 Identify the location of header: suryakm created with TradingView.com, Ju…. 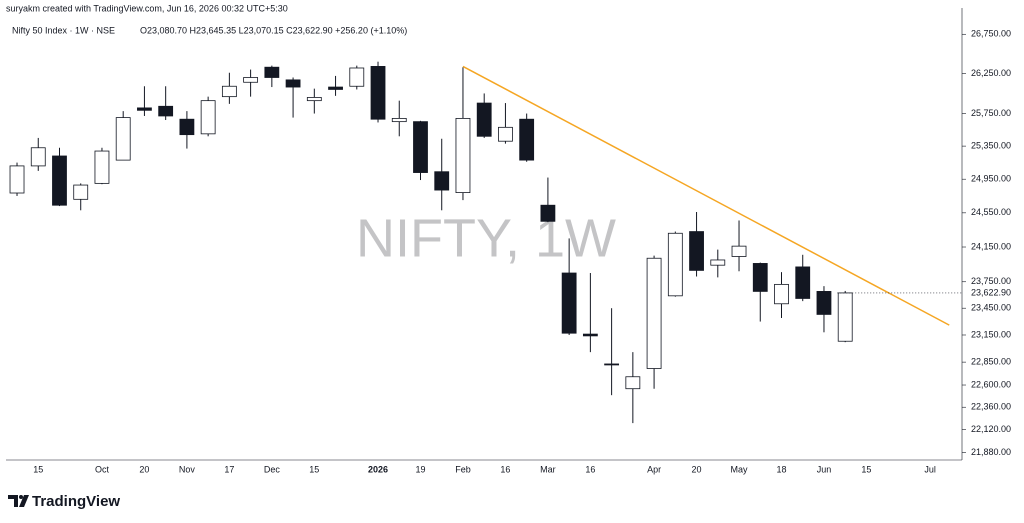
(147, 8).